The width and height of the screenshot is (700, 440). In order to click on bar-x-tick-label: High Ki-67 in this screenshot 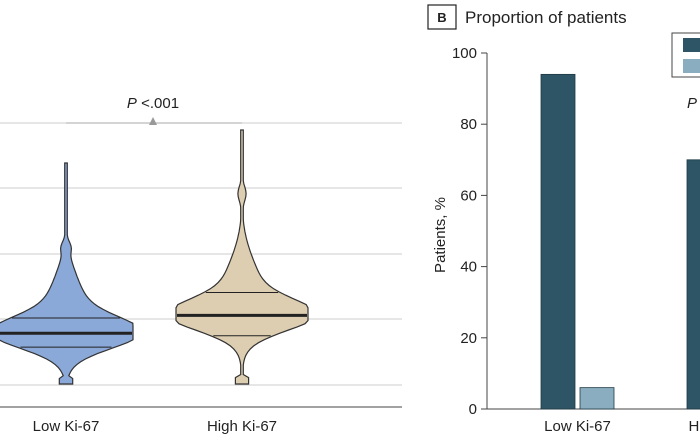, I will do `click(694, 426)`.